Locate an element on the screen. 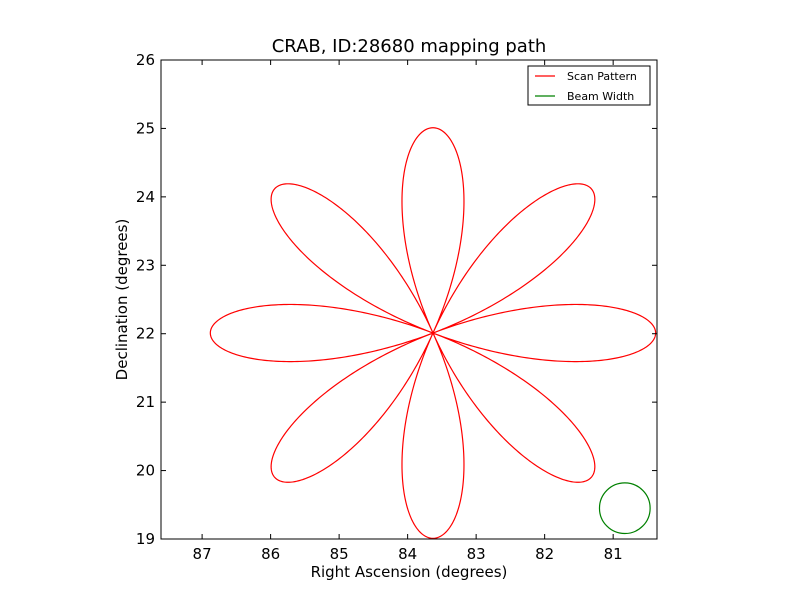 Image resolution: width=800 pixels, height=604 pixels. legend: Scan Pattern Beam Width is located at coordinates (589, 85).